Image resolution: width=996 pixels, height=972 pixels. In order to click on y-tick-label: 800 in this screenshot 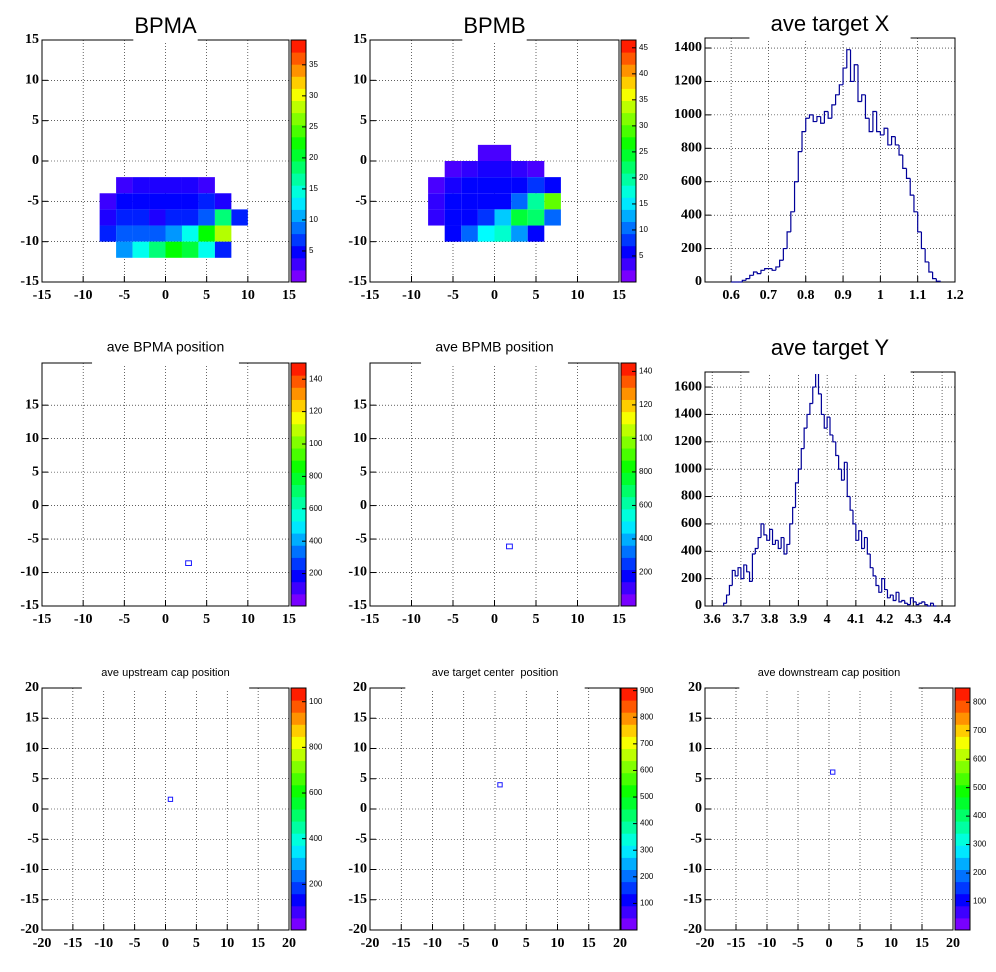, I will do `click(691, 148)`.